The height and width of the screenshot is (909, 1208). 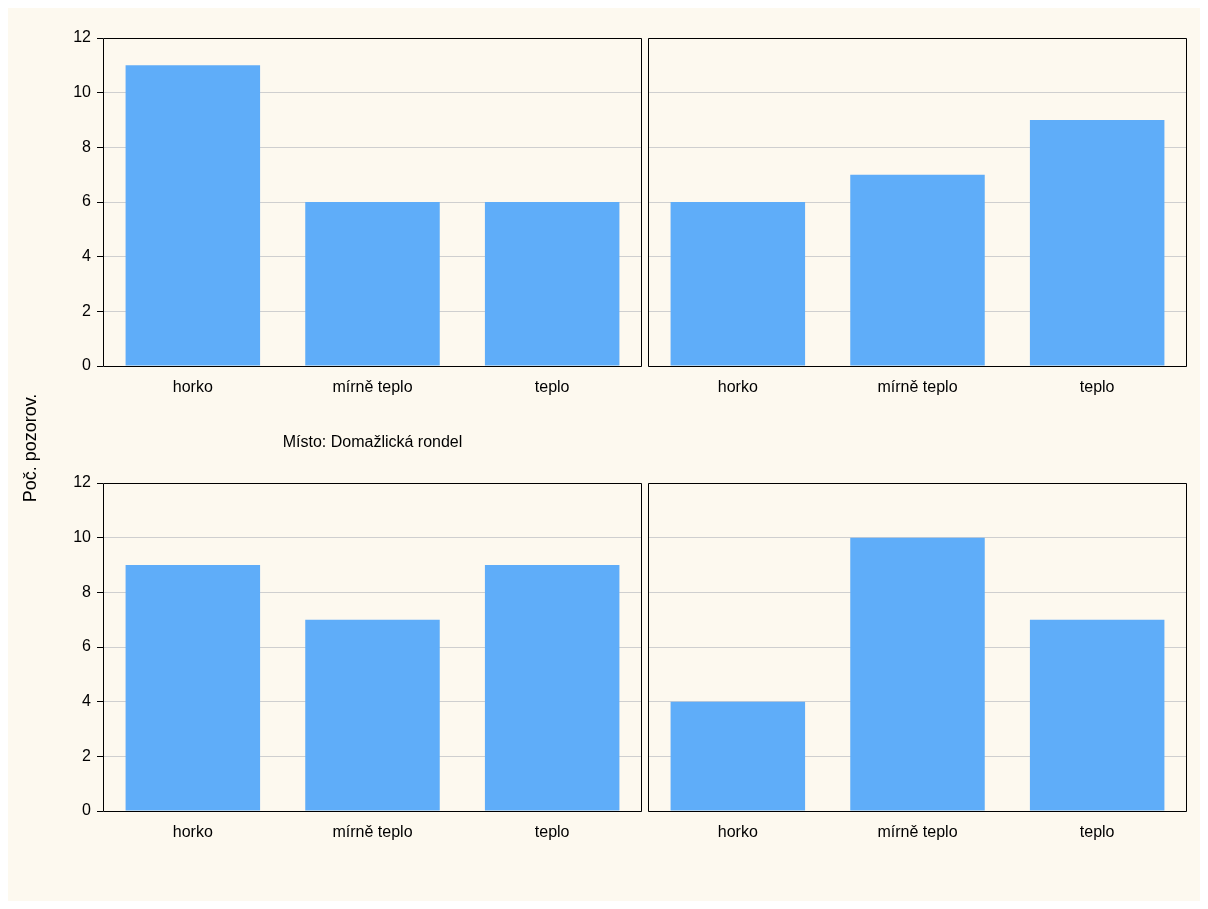 What do you see at coordinates (372, 441) in the screenshot?
I see `x-axis-title: Místo: Domažlická rondel` at bounding box center [372, 441].